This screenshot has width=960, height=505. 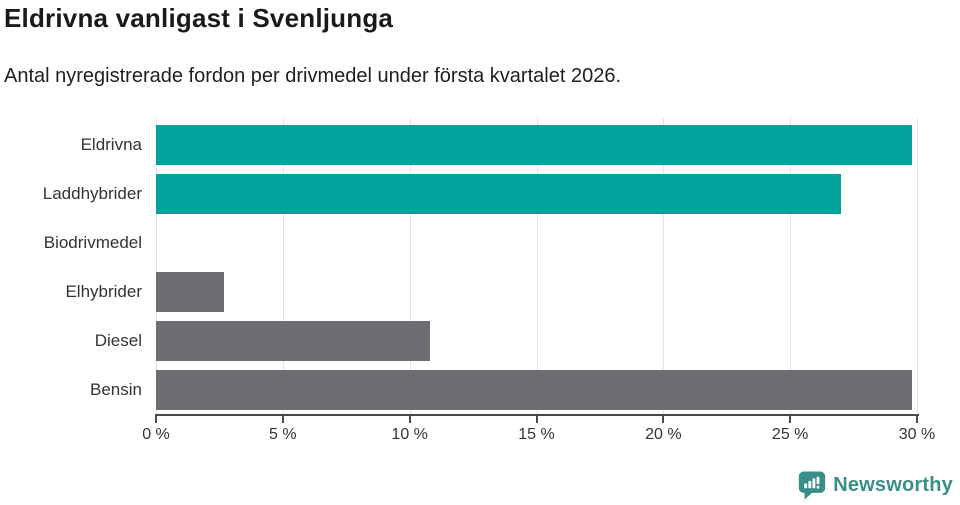 I want to click on chart-title: Eldrivna vanligast i Svenljunga, so click(x=199, y=18).